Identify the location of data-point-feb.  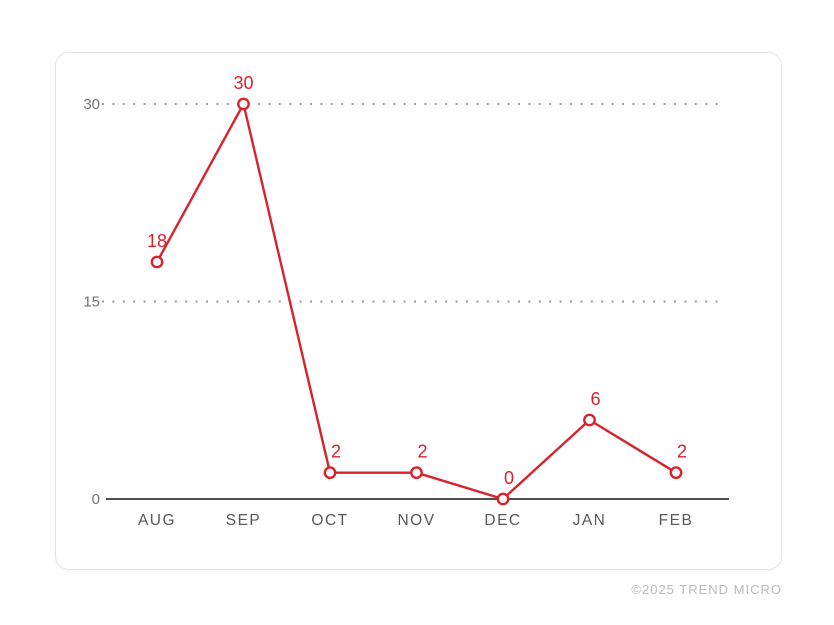
(676, 473).